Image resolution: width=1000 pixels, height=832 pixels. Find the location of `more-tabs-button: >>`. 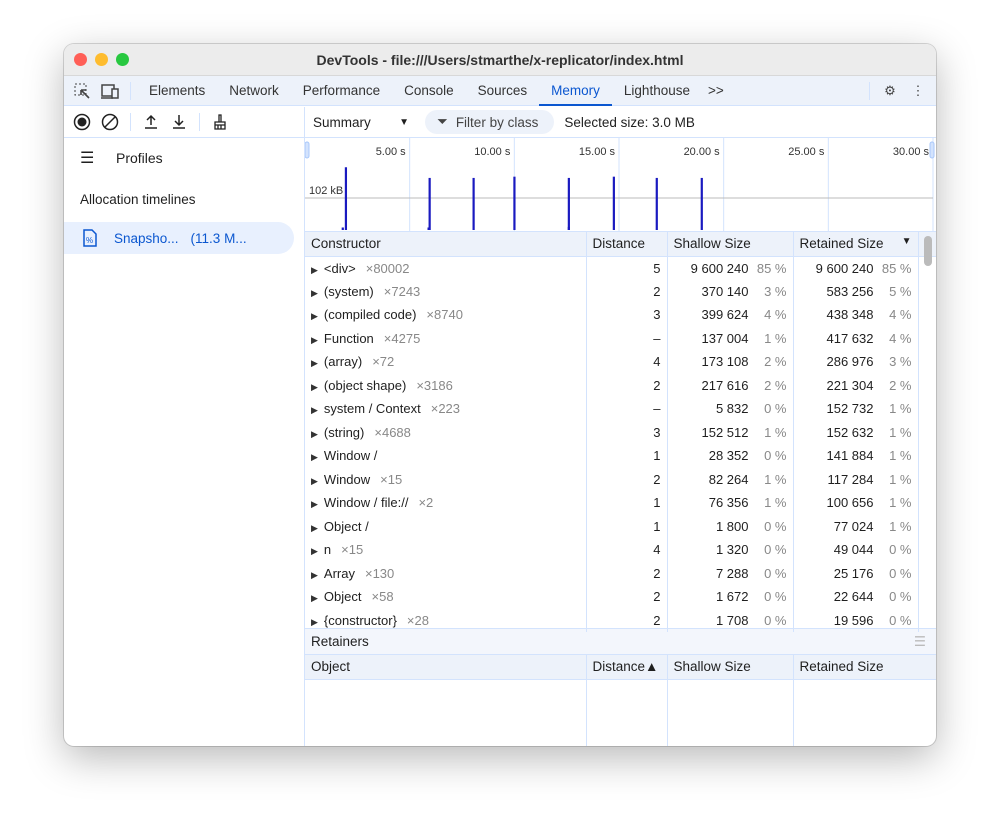

more-tabs-button: >> is located at coordinates (715, 90).